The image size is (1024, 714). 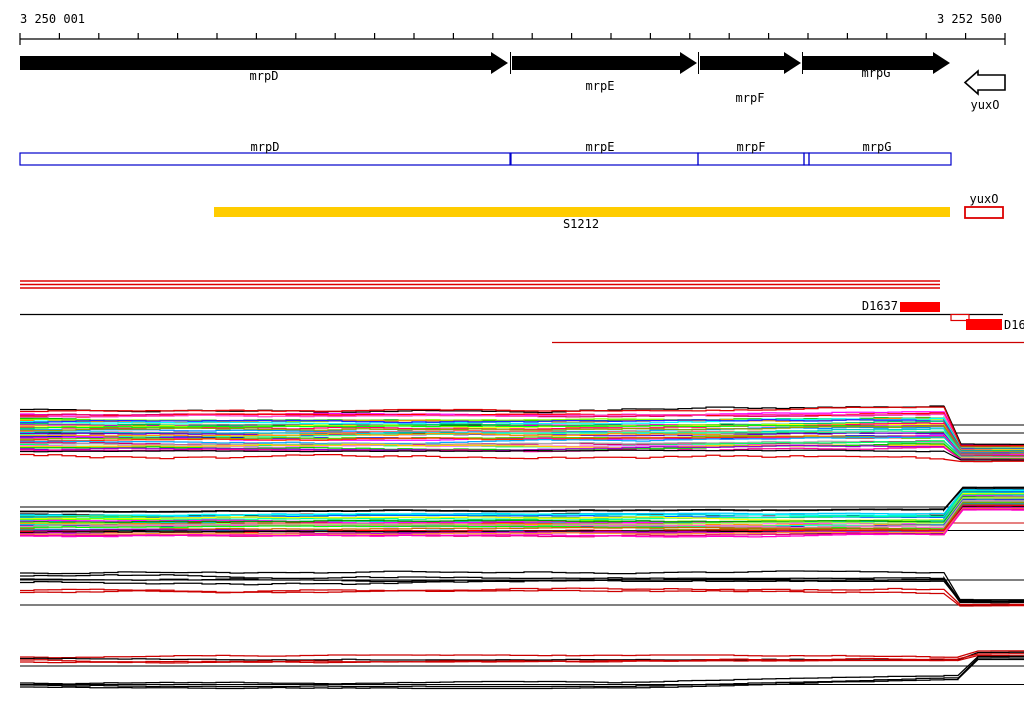 I want to click on cds-box-mrpF, so click(x=751, y=159).